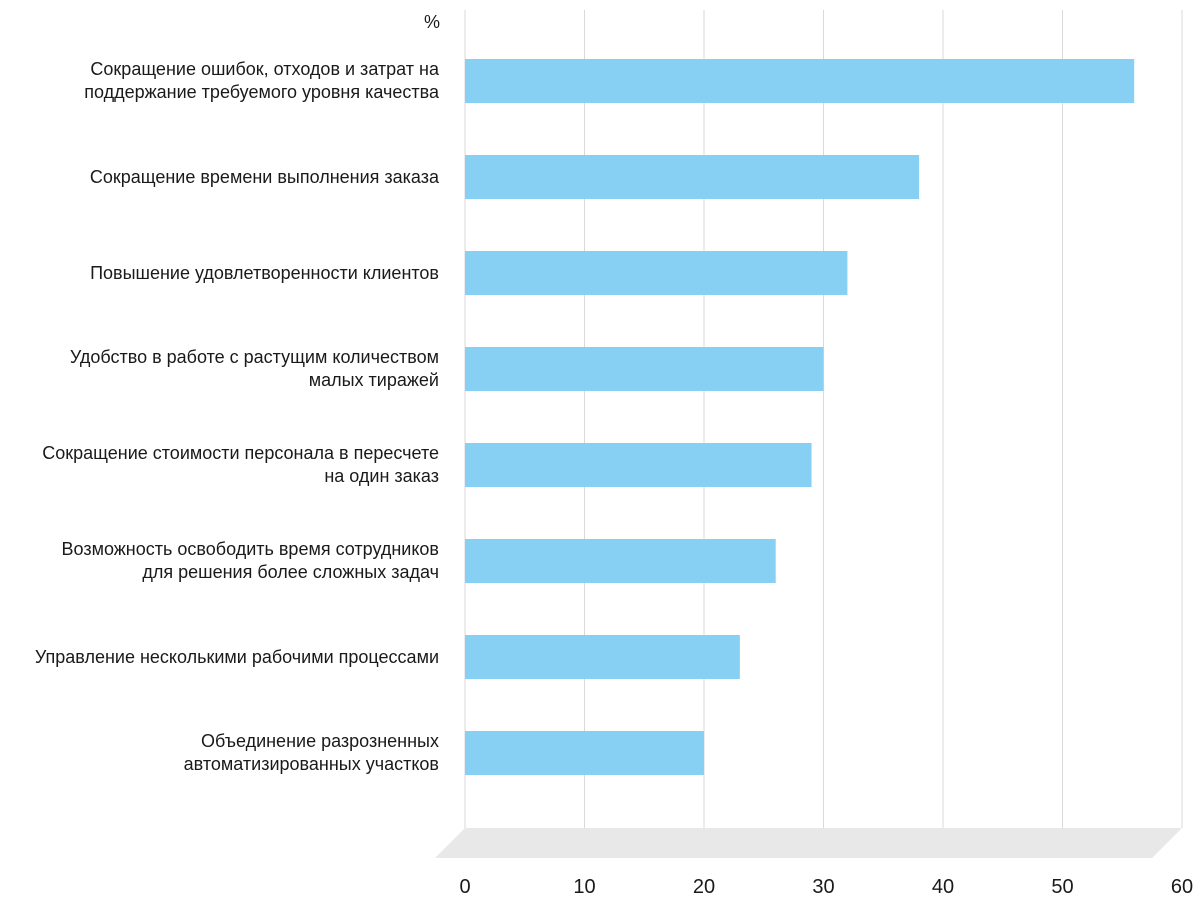  Describe the element at coordinates (432, 22) in the screenshot. I see `unit-label: %` at that location.